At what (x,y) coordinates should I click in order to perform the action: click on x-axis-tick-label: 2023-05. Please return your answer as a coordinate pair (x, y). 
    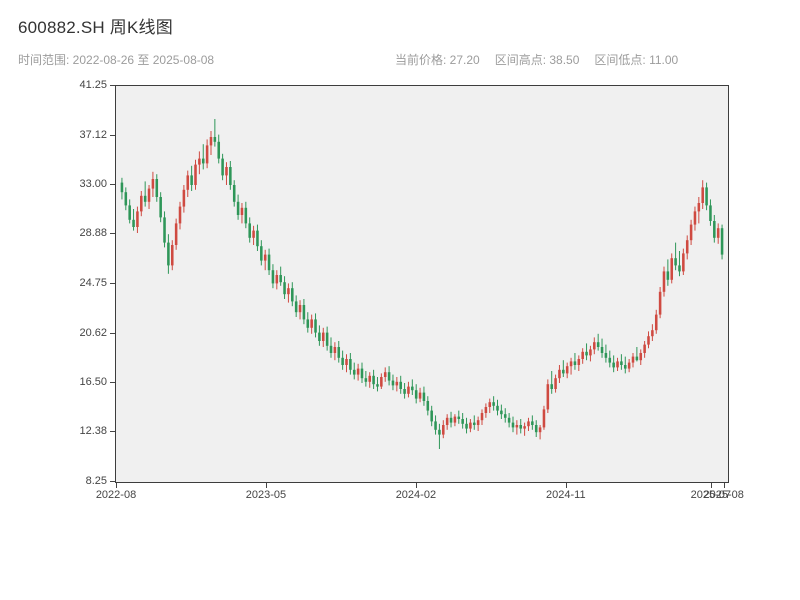
    Looking at the image, I should click on (266, 495).